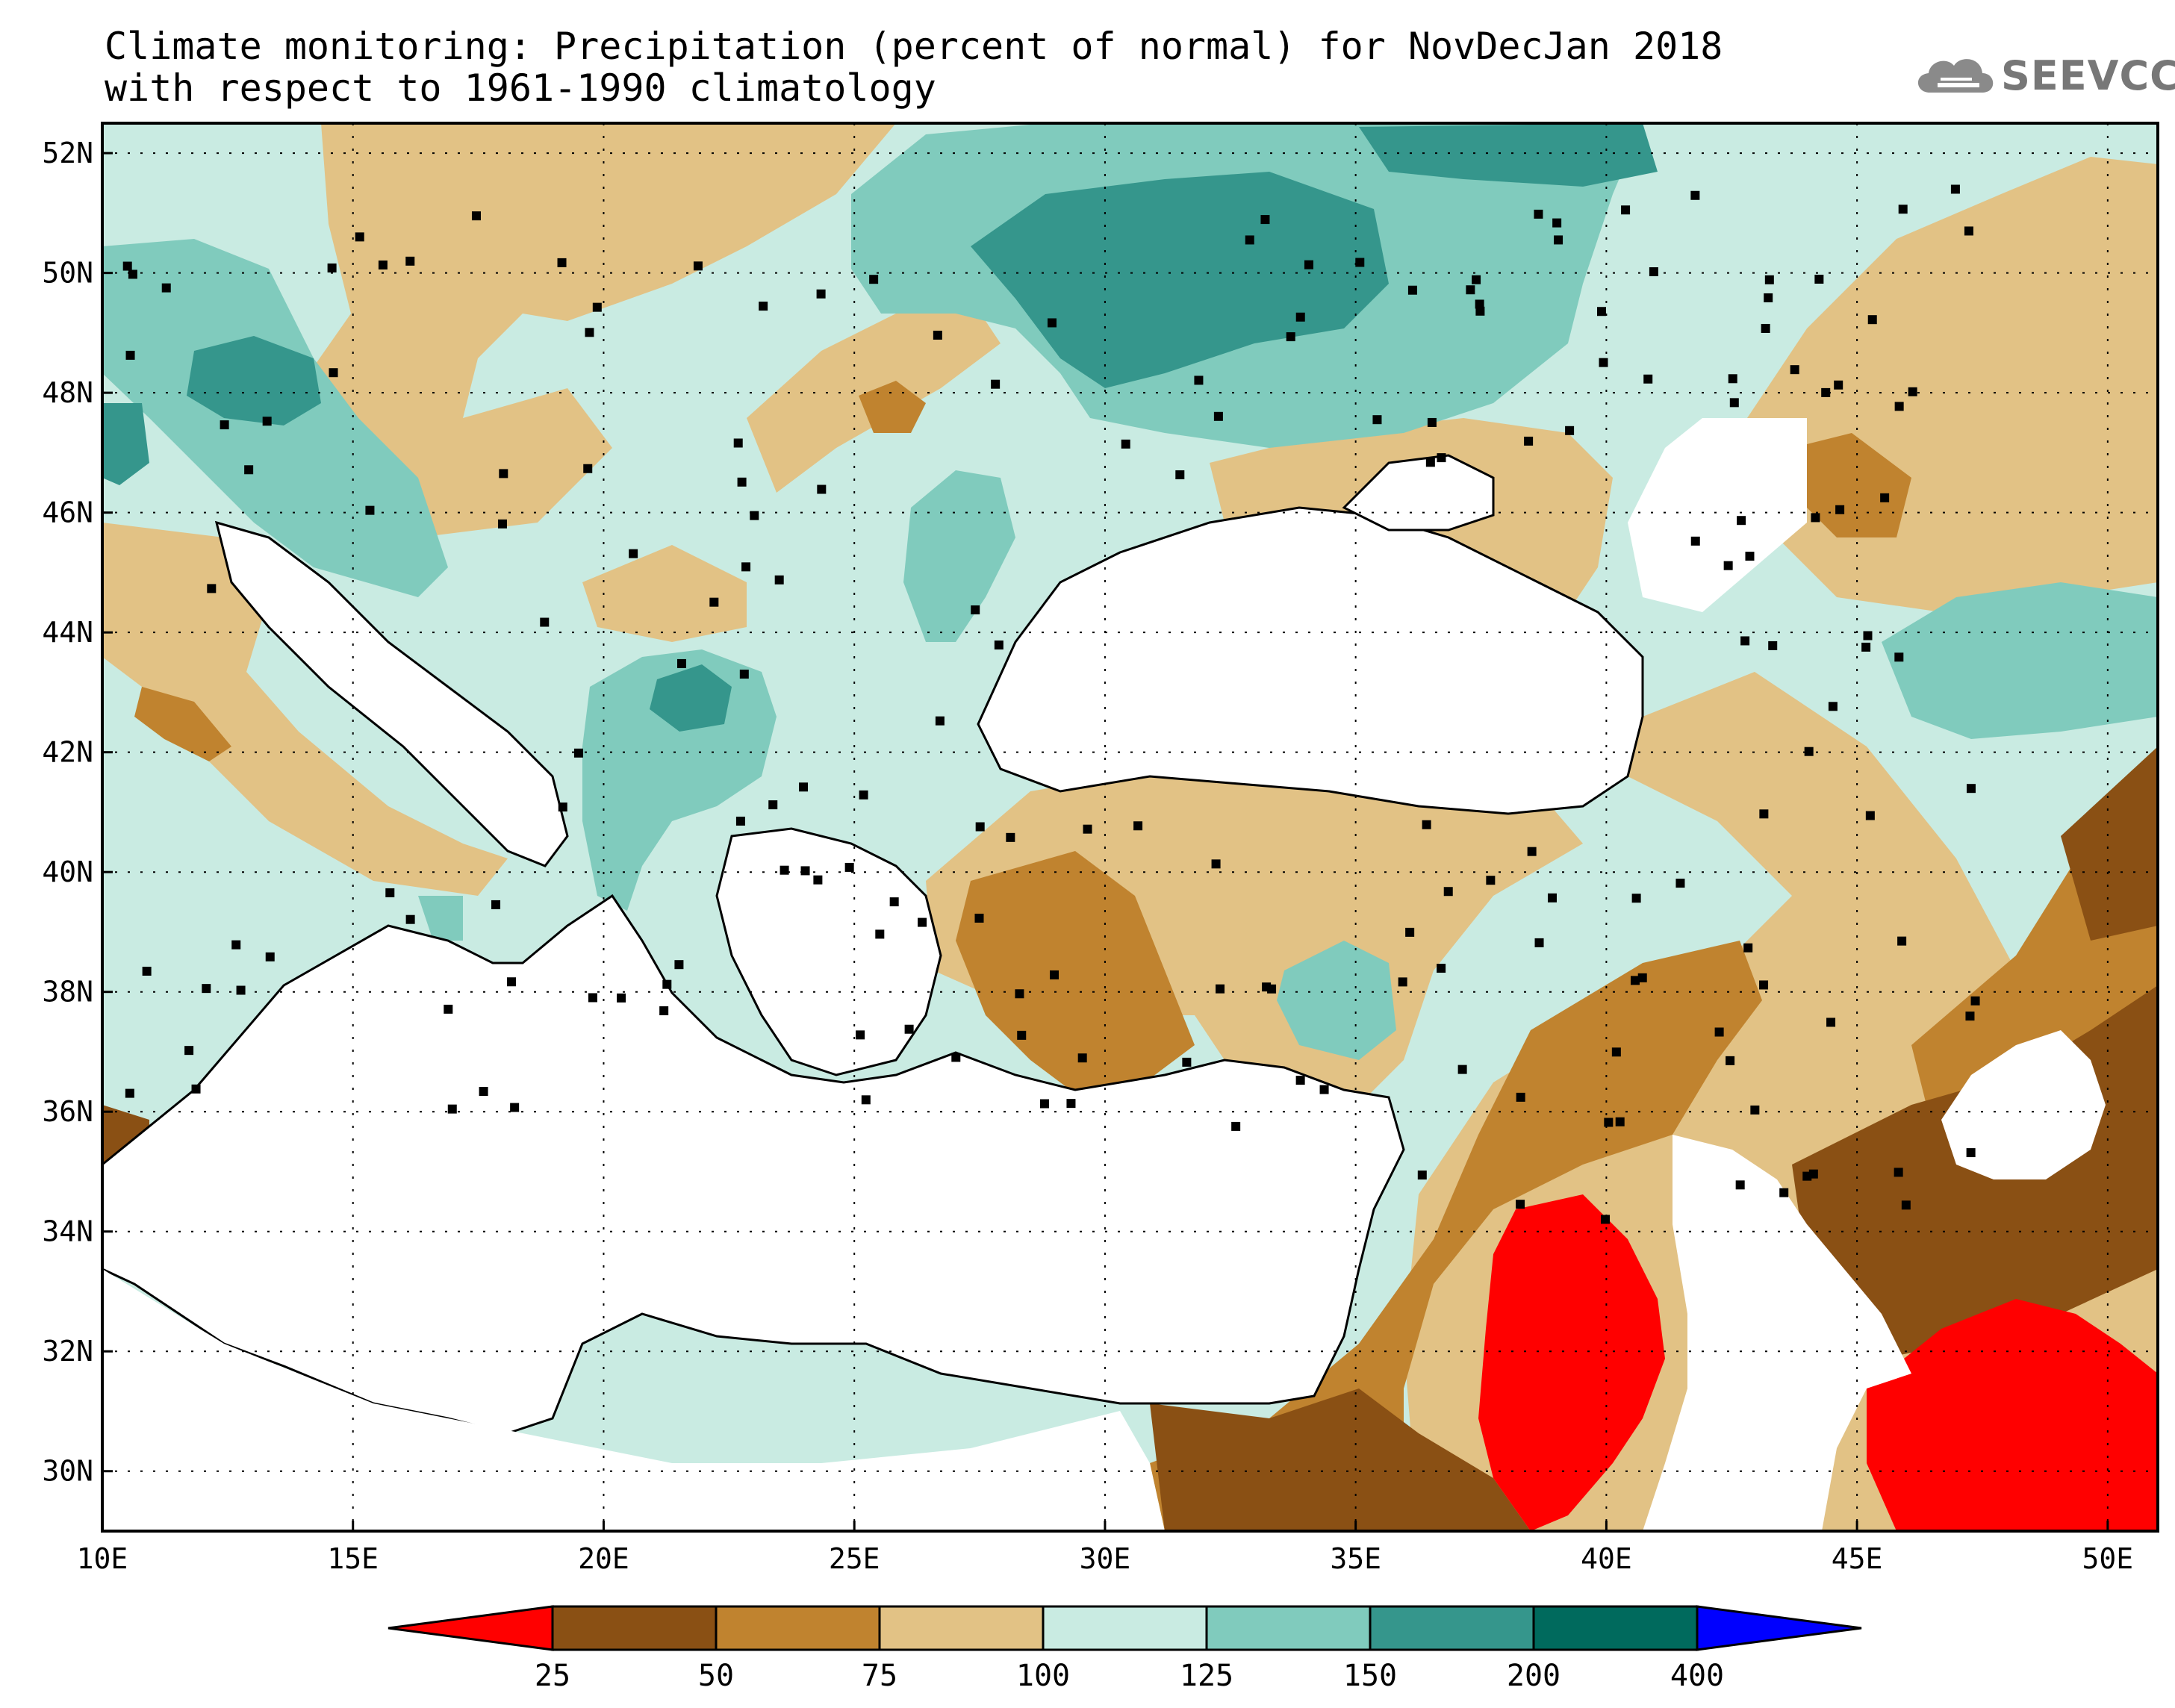  I want to click on tick-label-lat-40N: 40N, so click(67, 871).